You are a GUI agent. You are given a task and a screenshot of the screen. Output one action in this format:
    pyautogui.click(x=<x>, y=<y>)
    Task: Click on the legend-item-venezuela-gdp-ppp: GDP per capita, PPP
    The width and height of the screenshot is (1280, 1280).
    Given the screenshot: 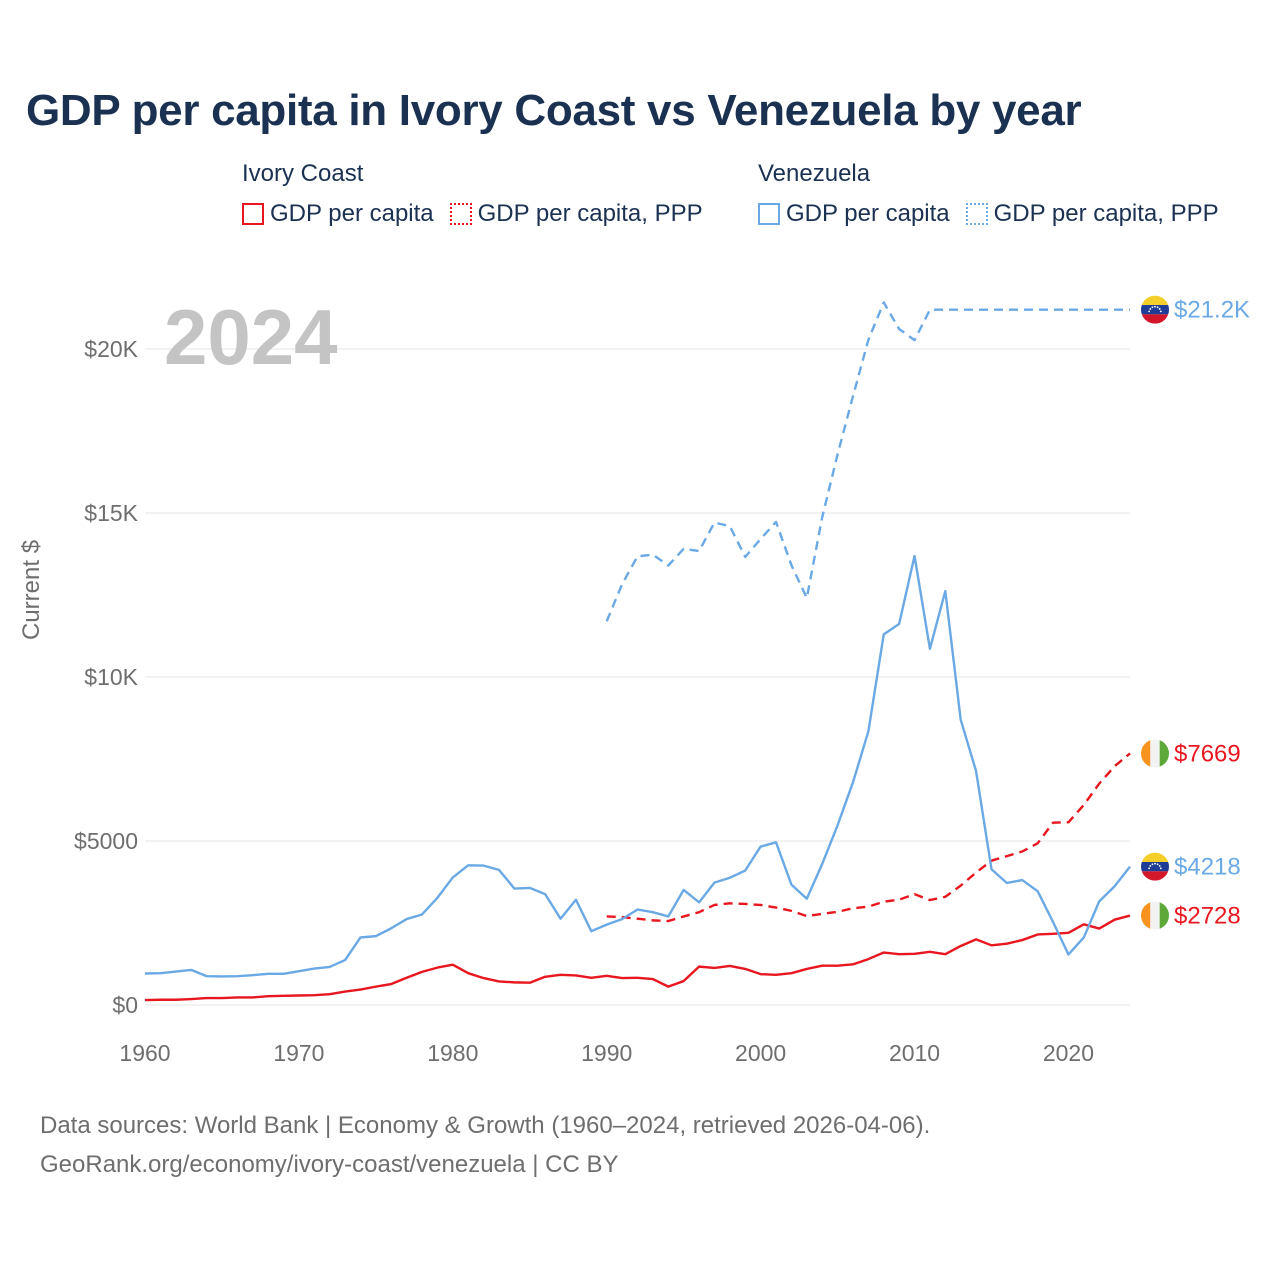 What is the action you would take?
    pyautogui.click(x=1092, y=214)
    